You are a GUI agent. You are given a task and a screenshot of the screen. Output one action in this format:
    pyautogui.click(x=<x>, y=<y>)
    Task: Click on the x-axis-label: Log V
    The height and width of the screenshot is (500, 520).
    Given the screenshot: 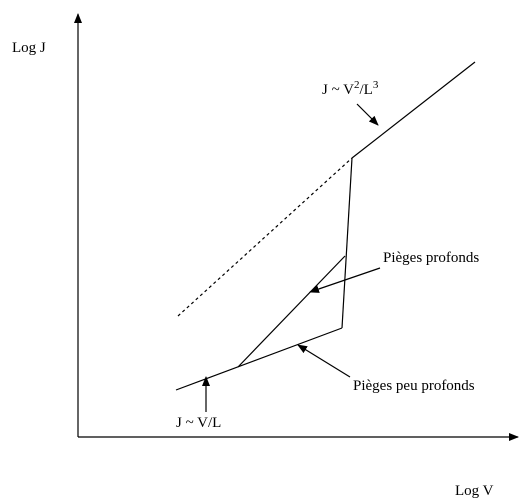 What is the action you would take?
    pyautogui.click(x=474, y=491)
    